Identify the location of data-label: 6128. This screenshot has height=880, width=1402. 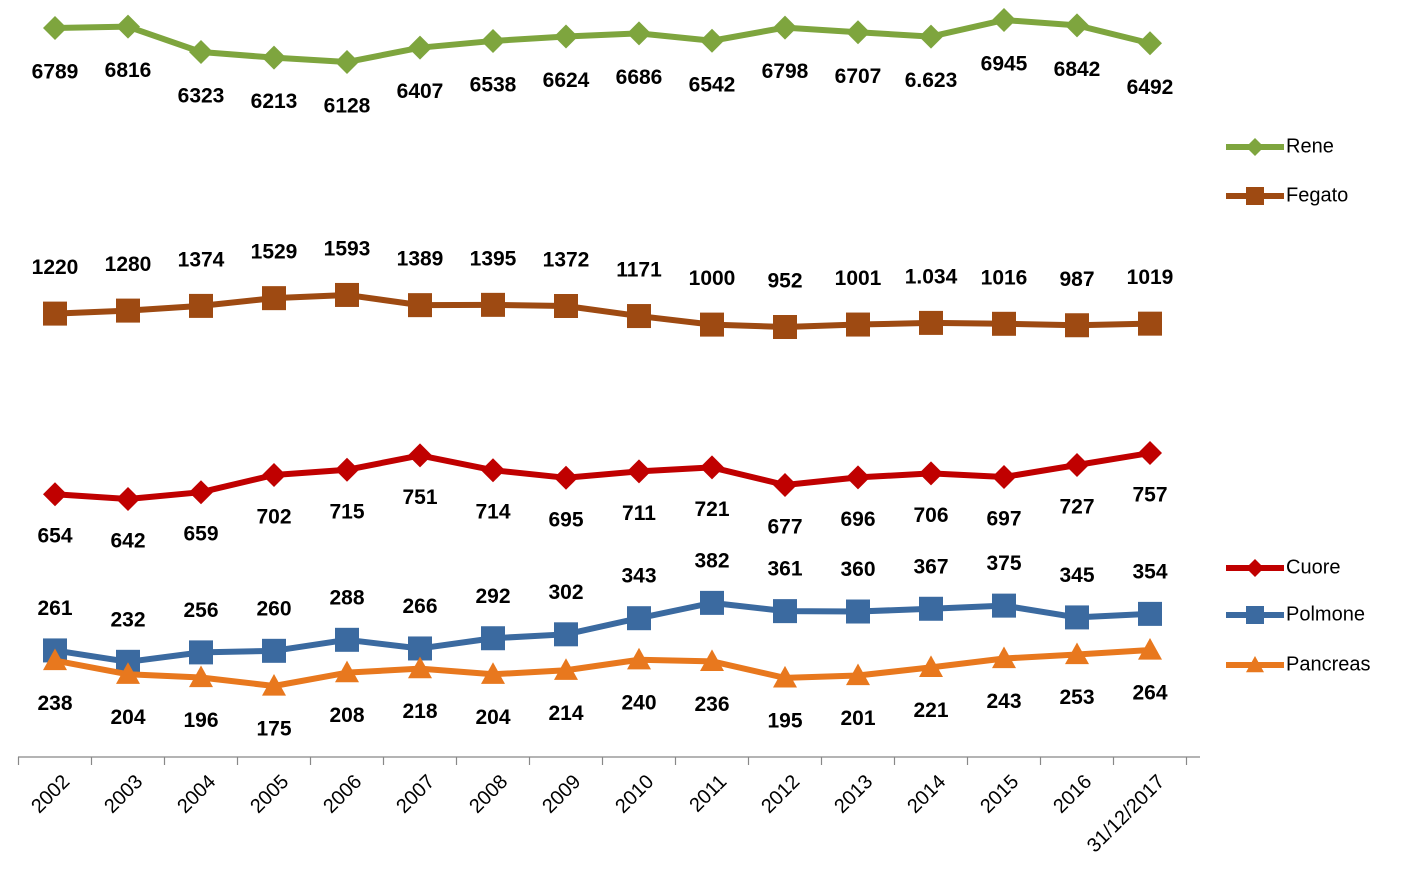
(347, 106).